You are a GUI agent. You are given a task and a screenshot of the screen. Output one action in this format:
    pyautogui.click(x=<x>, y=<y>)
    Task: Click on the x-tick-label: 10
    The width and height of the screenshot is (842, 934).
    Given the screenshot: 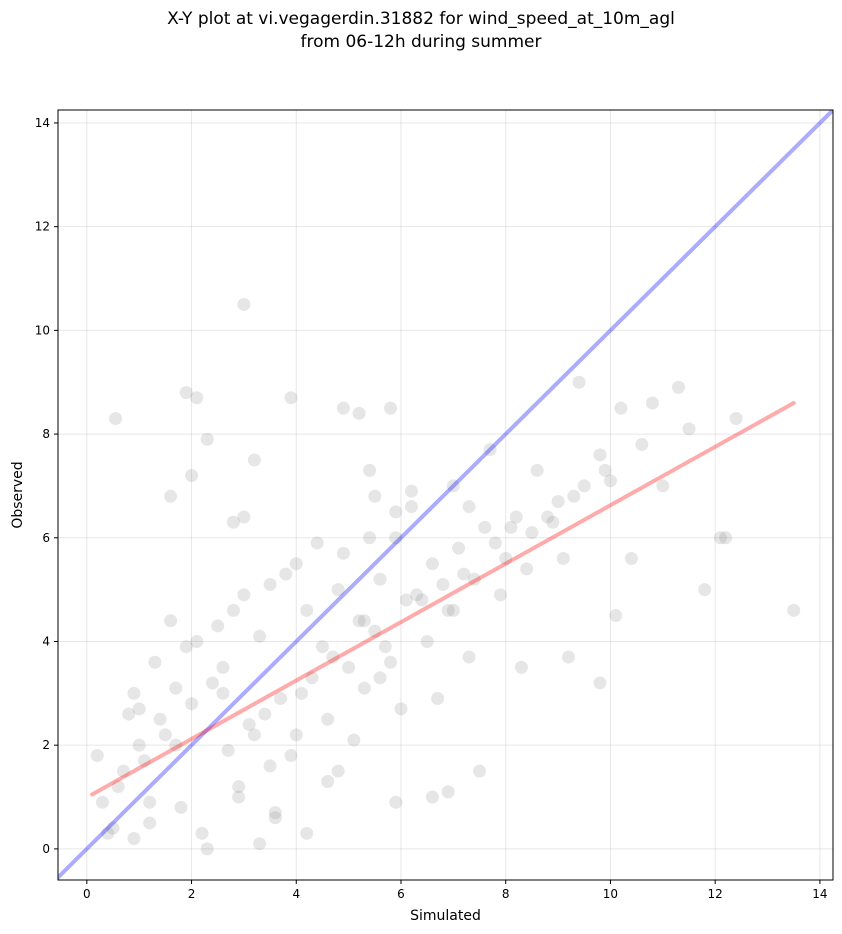 What is the action you would take?
    pyautogui.click(x=610, y=894)
    